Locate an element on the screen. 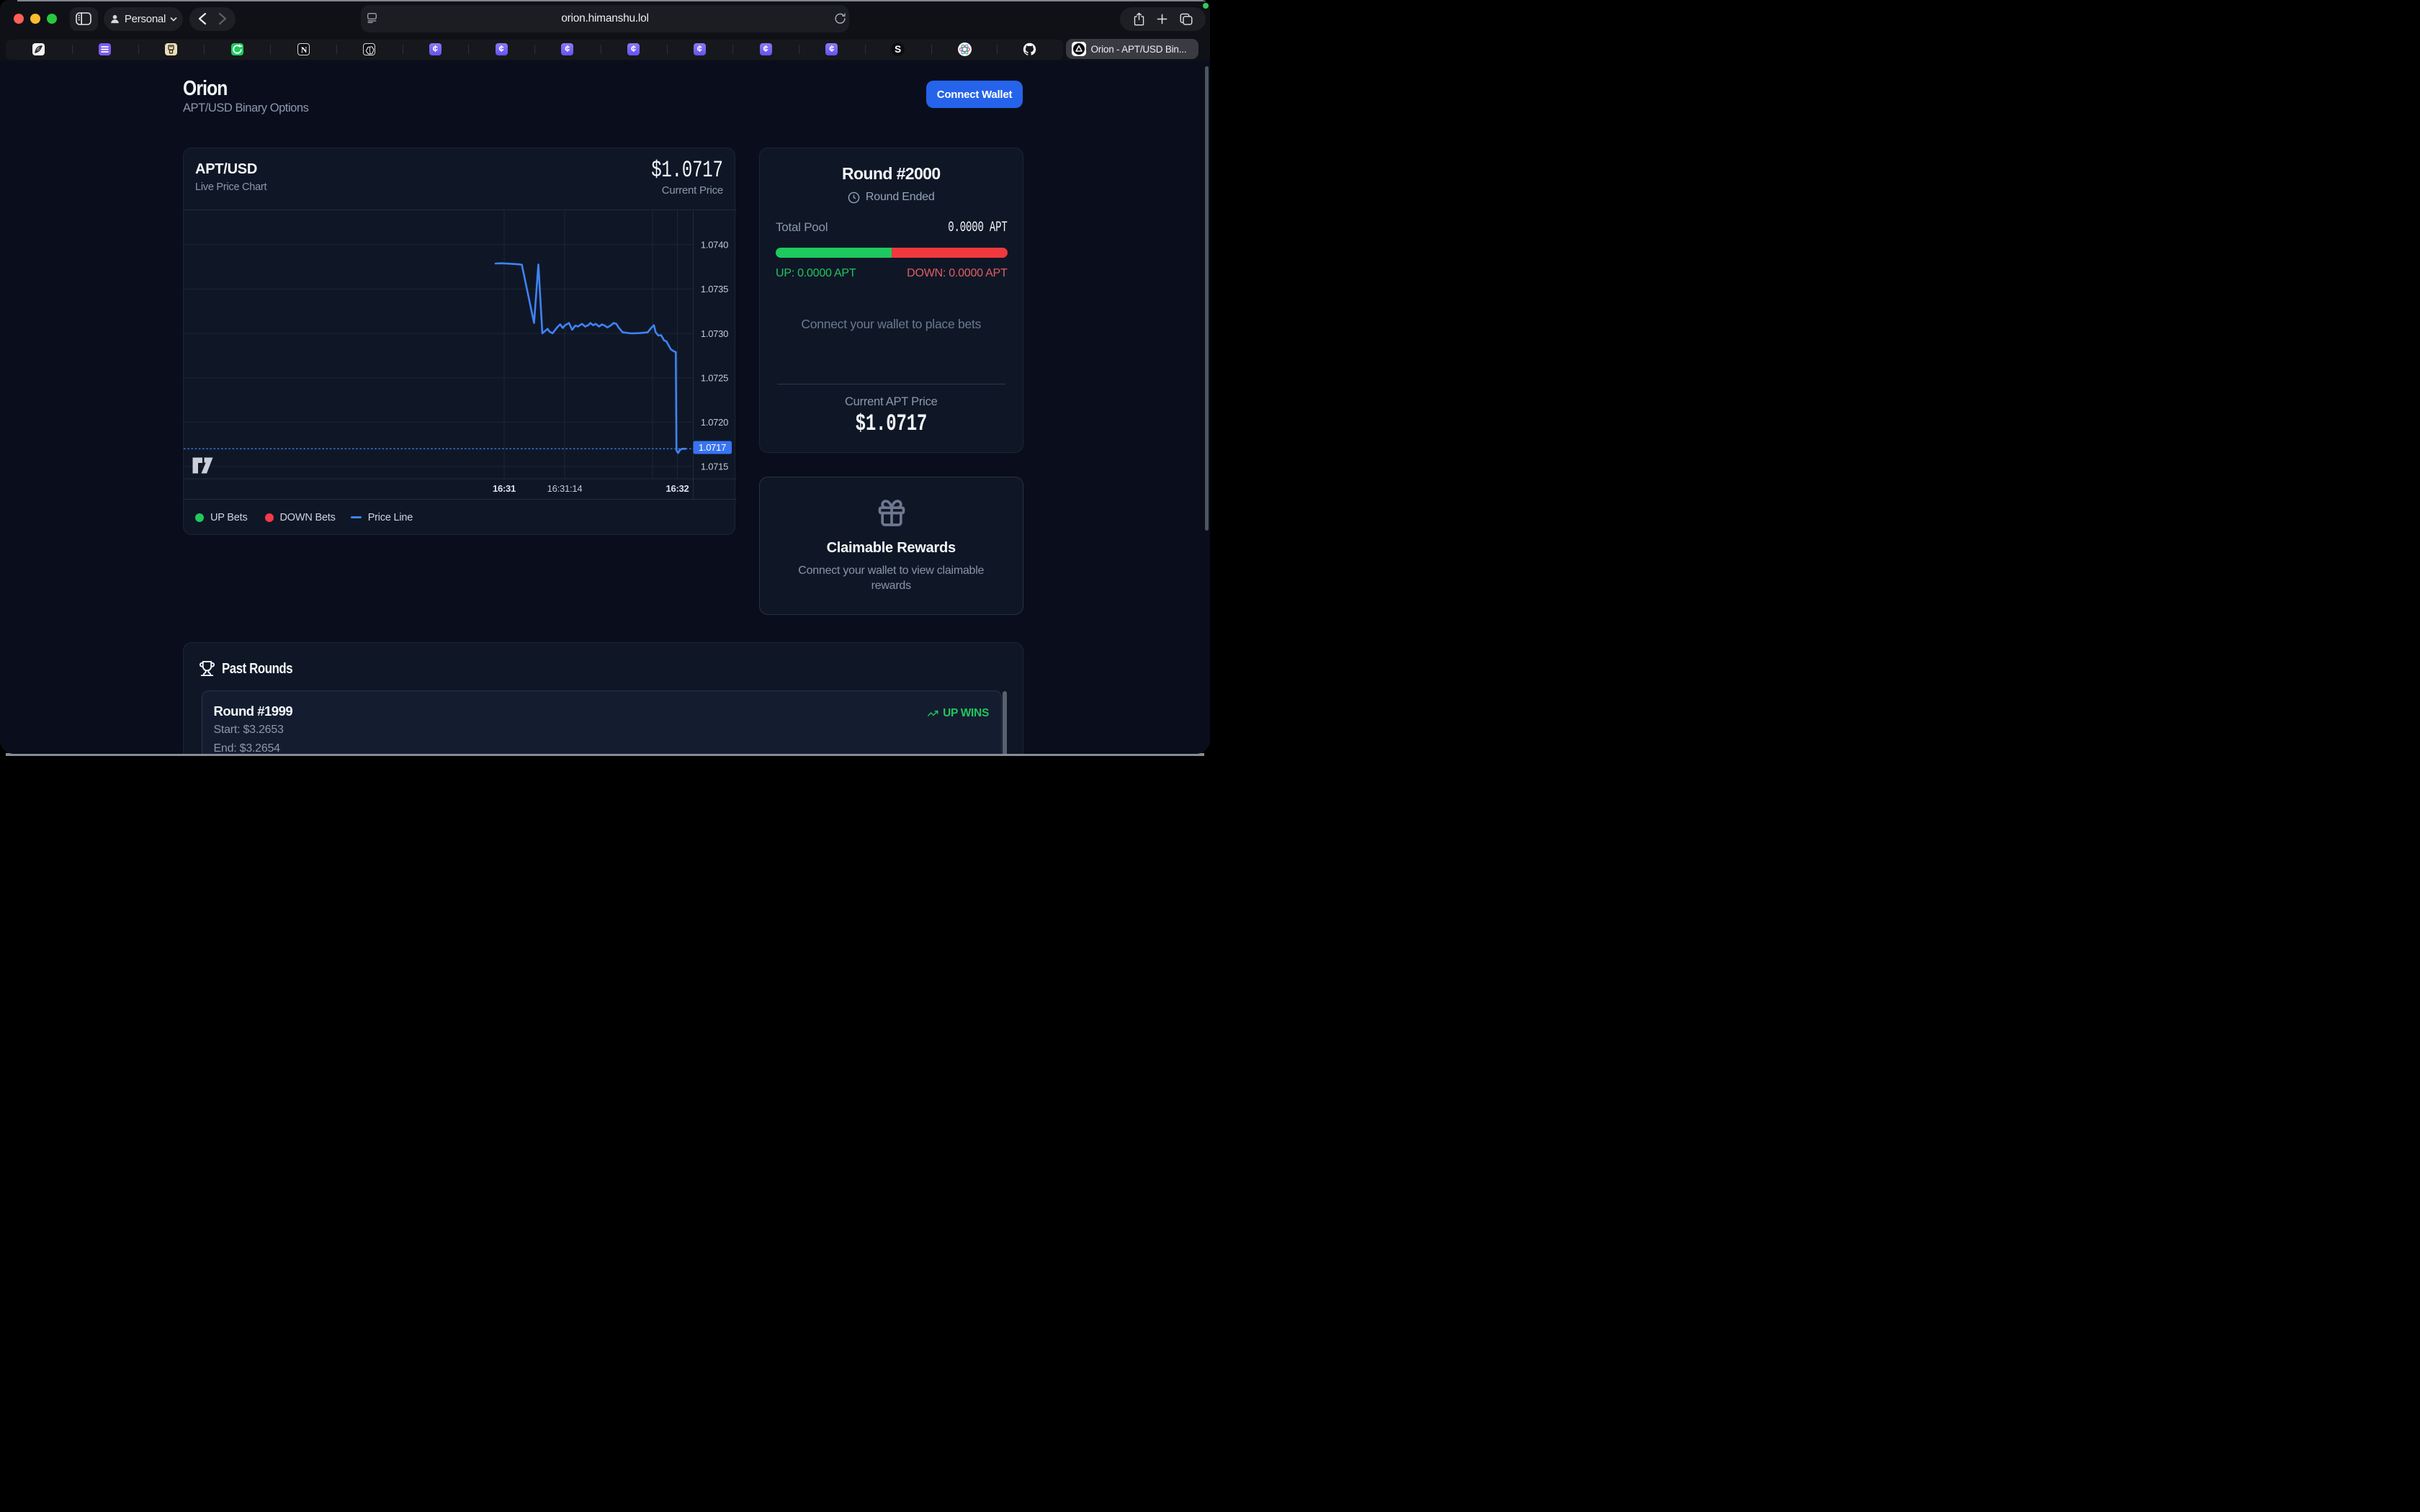 The height and width of the screenshot is (1512, 2420). svg-text: 1.0720 is located at coordinates (714, 422).